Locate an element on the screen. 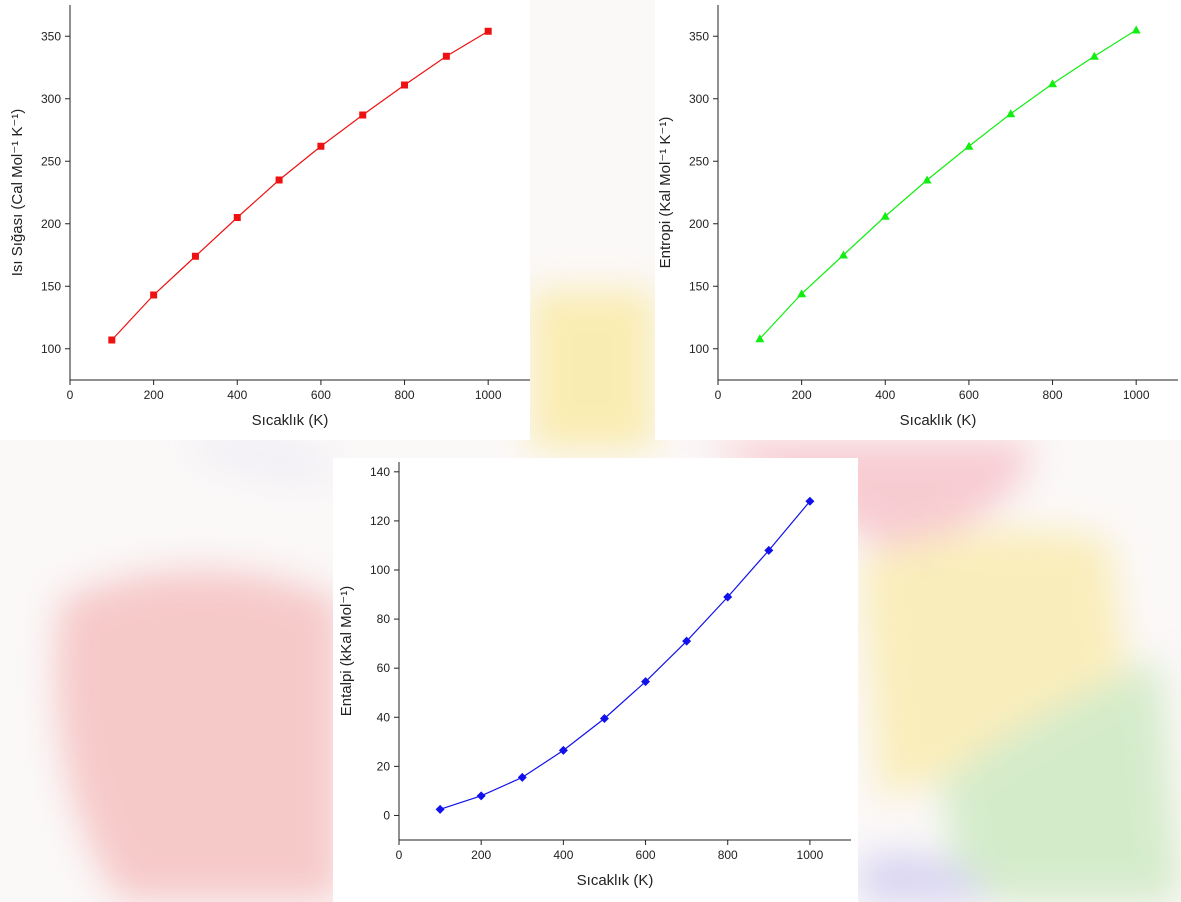 The image size is (1181, 902). y-tick-label: 60 is located at coordinates (384, 668).